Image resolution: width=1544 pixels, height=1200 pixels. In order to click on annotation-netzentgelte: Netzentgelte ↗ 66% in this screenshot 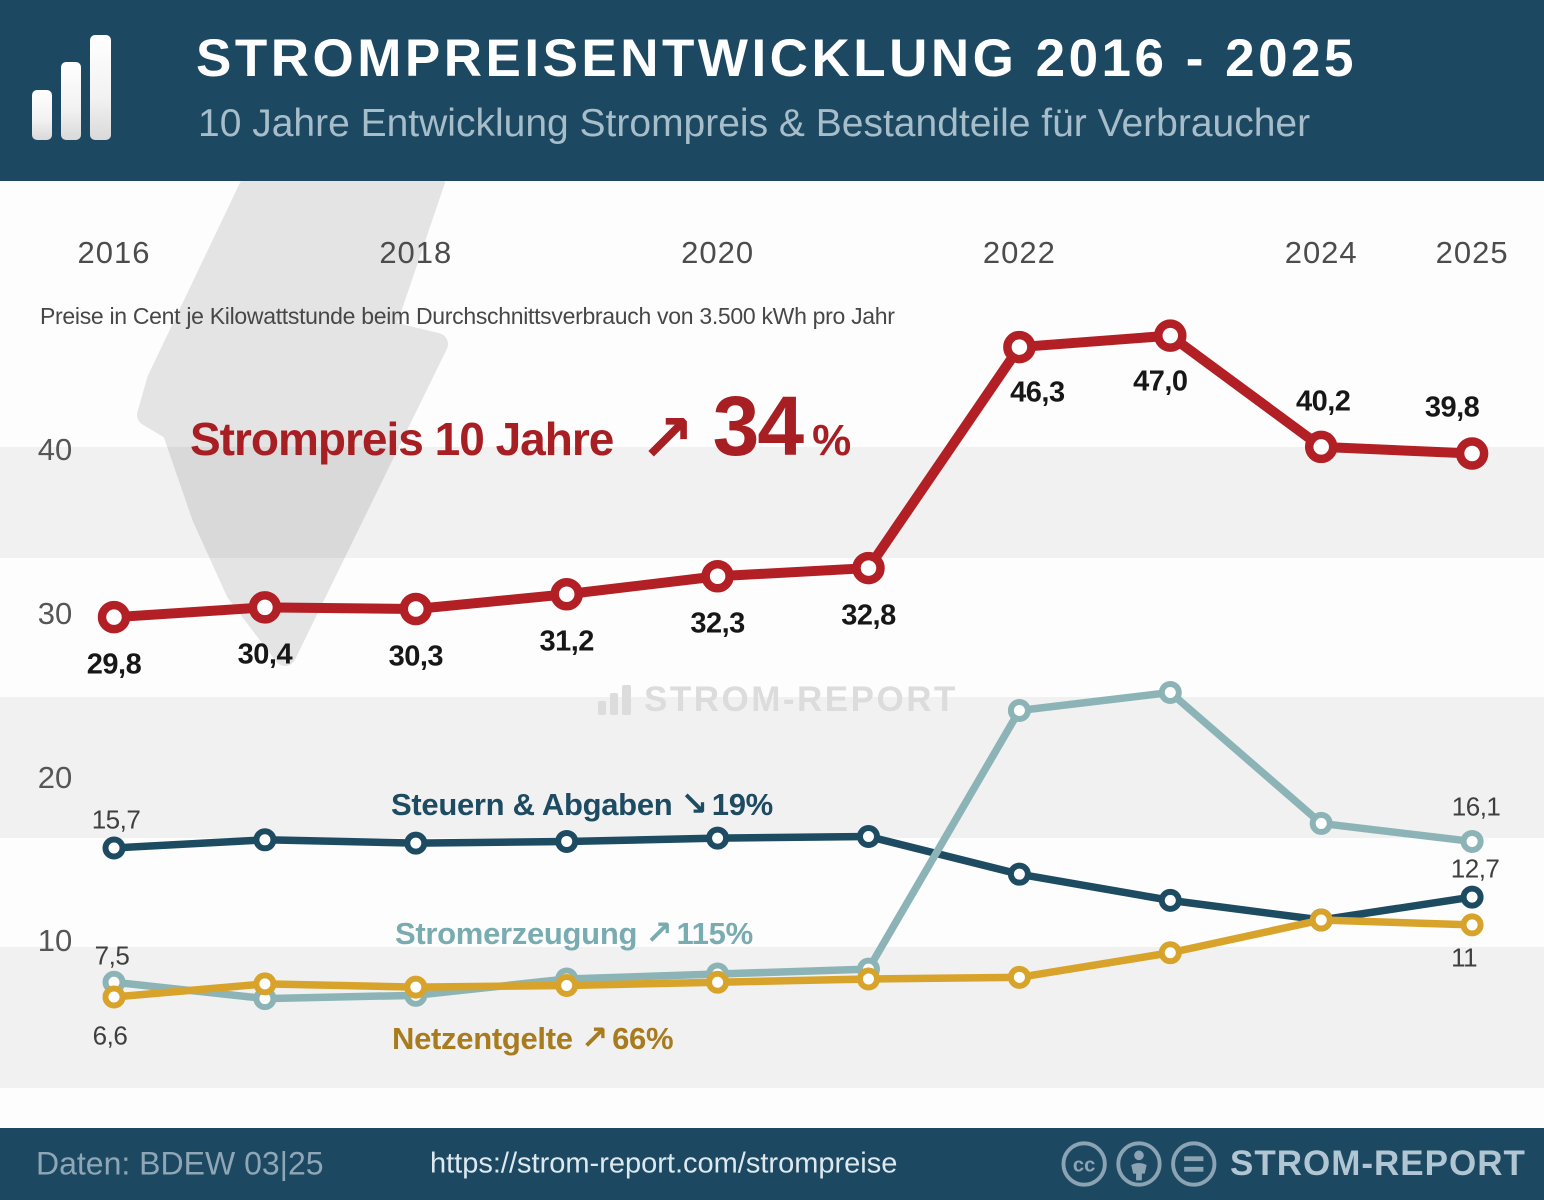, I will do `click(533, 1037)`.